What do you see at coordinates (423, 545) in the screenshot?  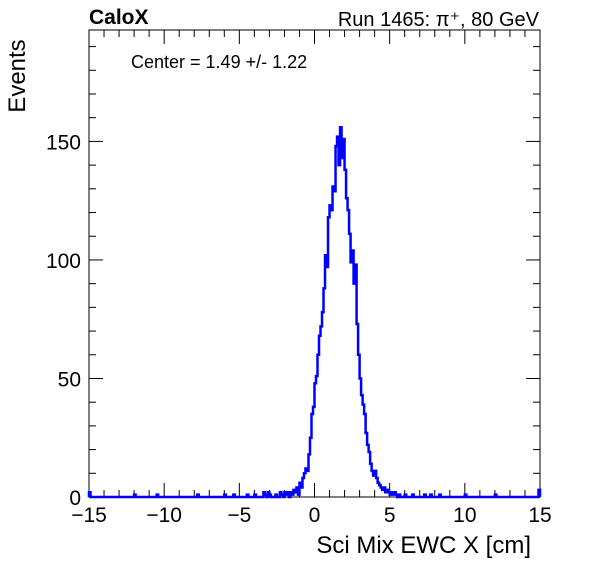 I see `x-axis-label: Sci Mix EWC X [cm]` at bounding box center [423, 545].